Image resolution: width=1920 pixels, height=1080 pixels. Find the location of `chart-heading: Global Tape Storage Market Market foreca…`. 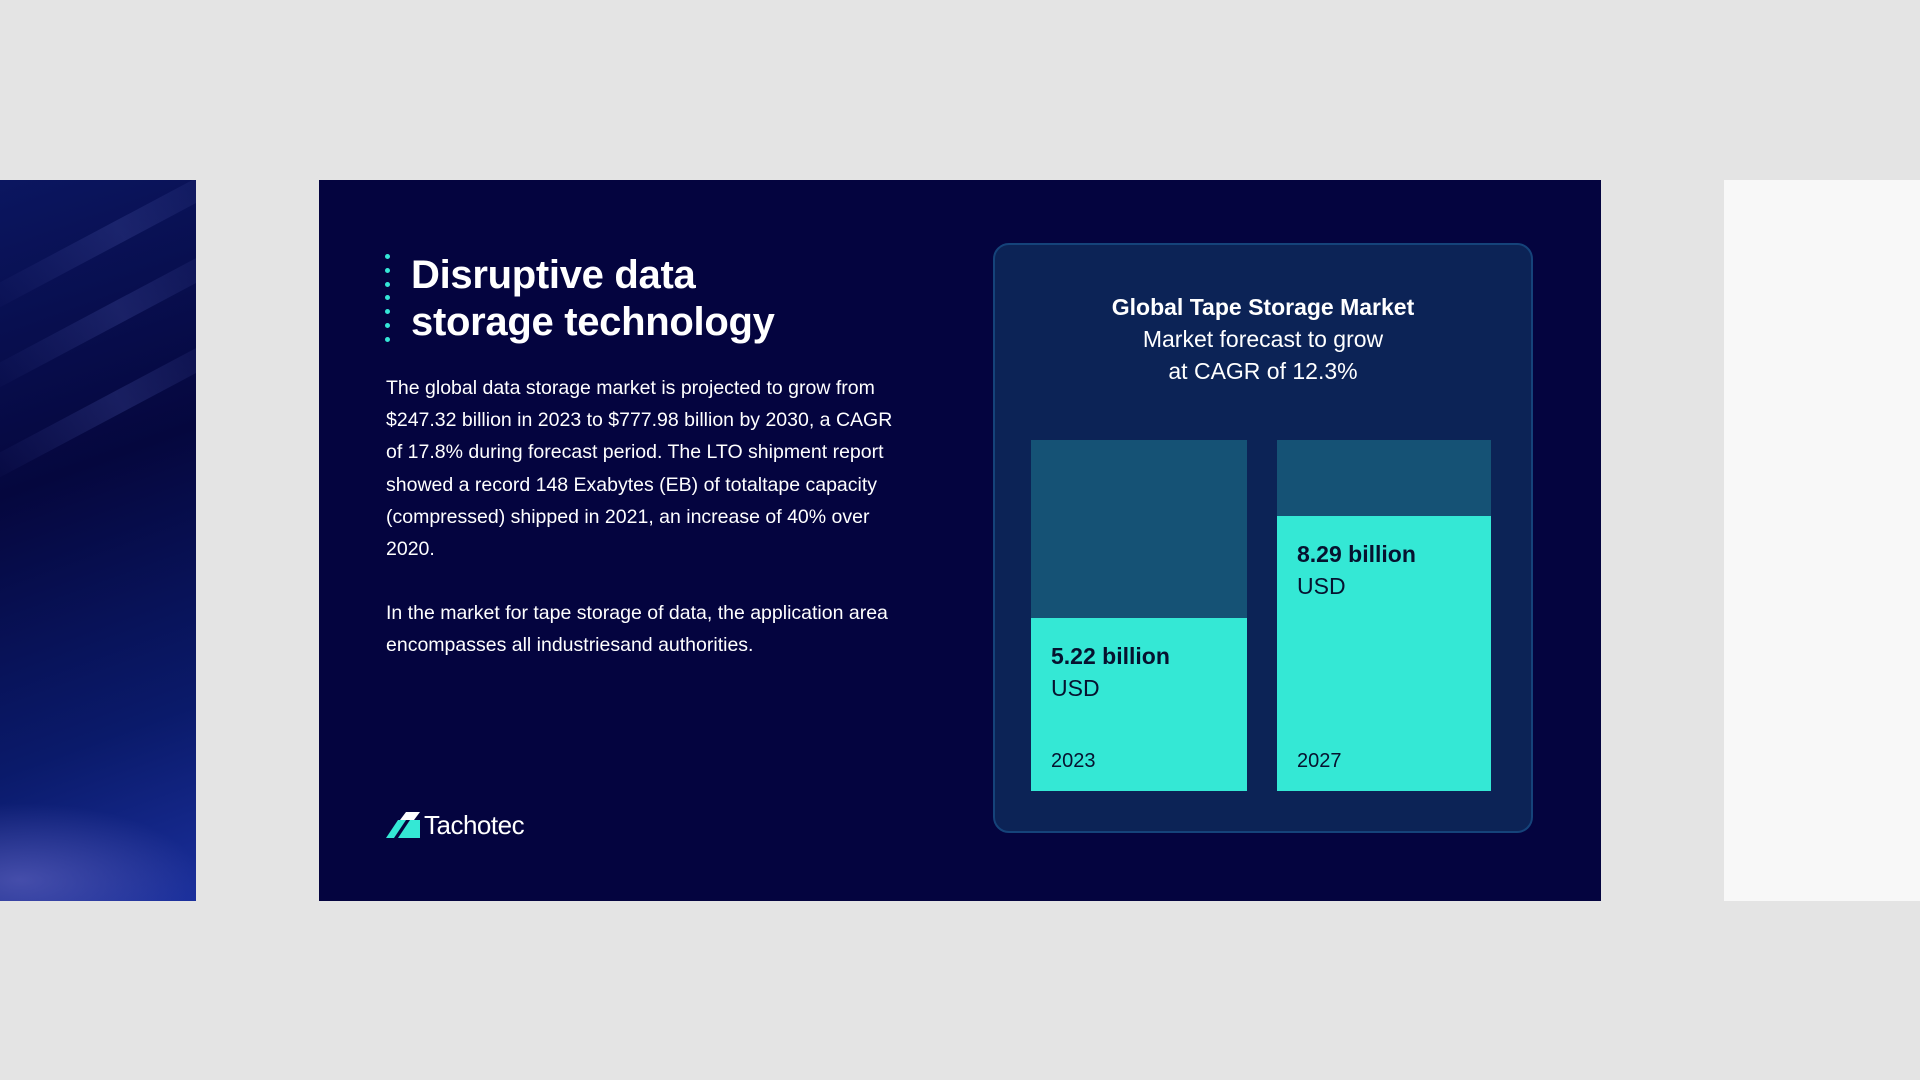

chart-heading: Global Tape Storage Market Market foreca… is located at coordinates (1263, 339).